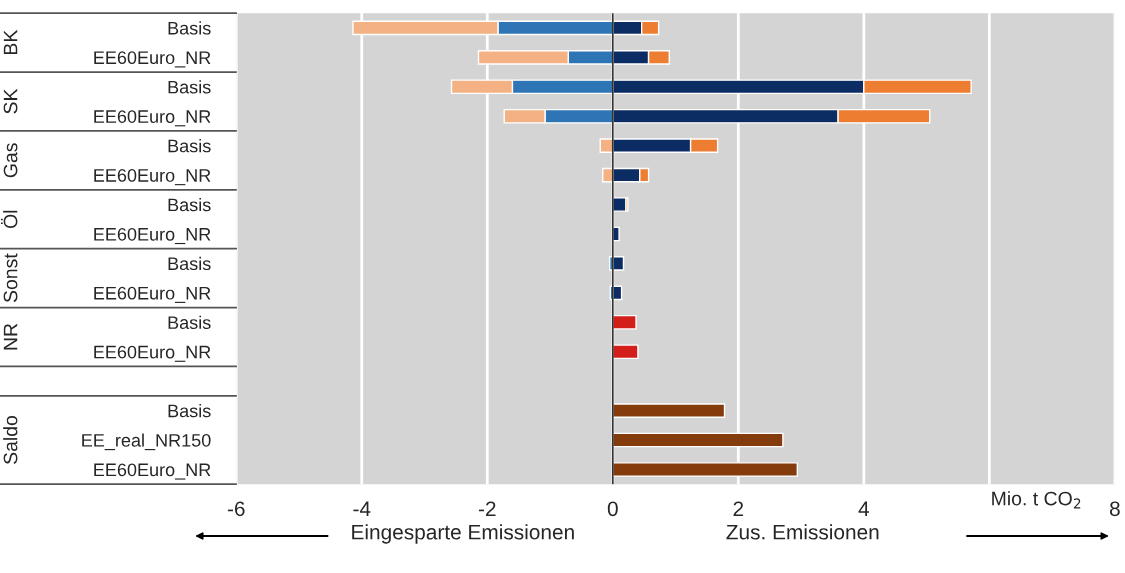 This screenshot has height=573, width=1125. I want to click on x-tick-label: 4, so click(864, 508).